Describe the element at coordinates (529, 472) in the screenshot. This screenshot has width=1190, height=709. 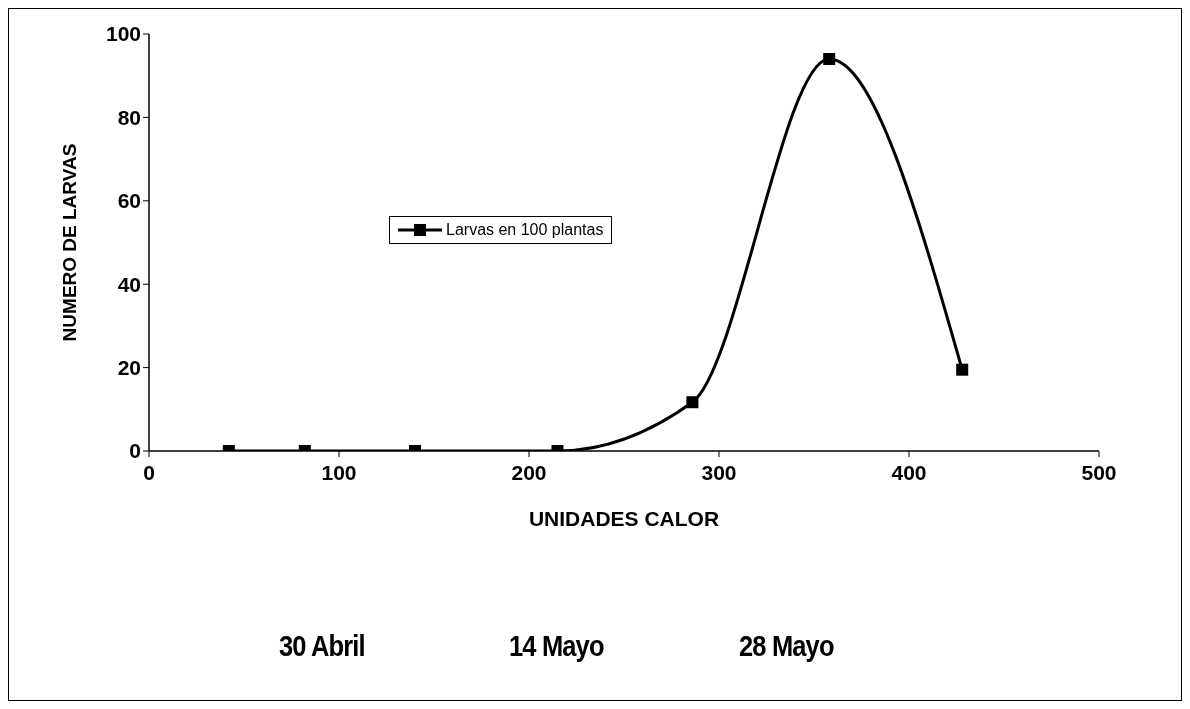
I see `x-tick-label: 200` at that location.